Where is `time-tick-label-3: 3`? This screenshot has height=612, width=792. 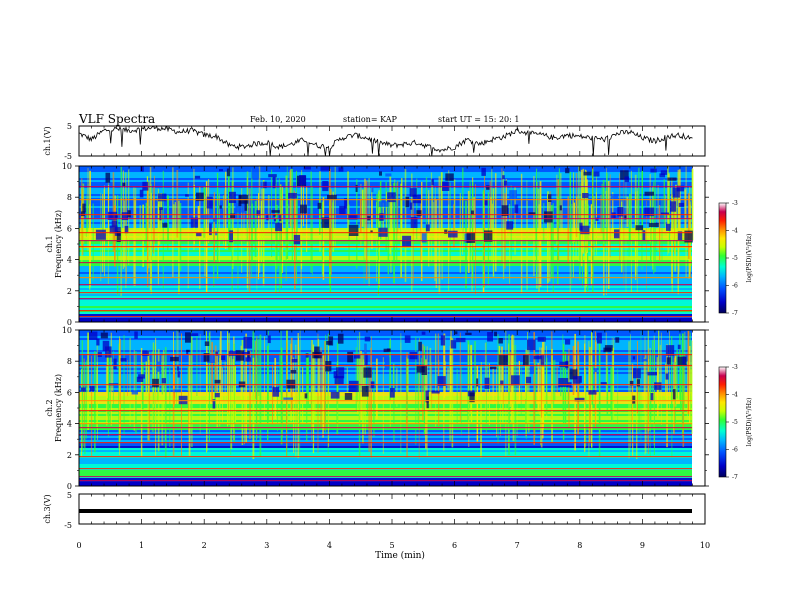
time-tick-label-3: 3 is located at coordinates (266, 545).